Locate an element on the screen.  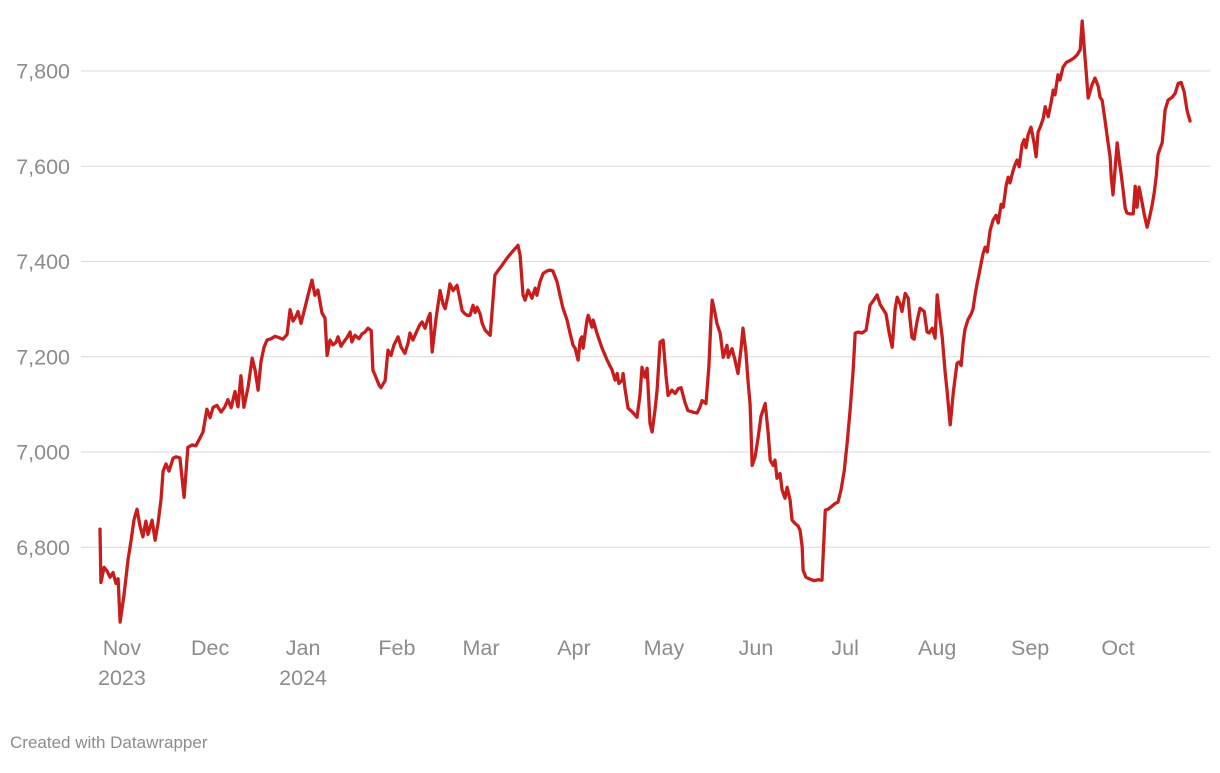
x-tick-label: Apr is located at coordinates (573, 648).